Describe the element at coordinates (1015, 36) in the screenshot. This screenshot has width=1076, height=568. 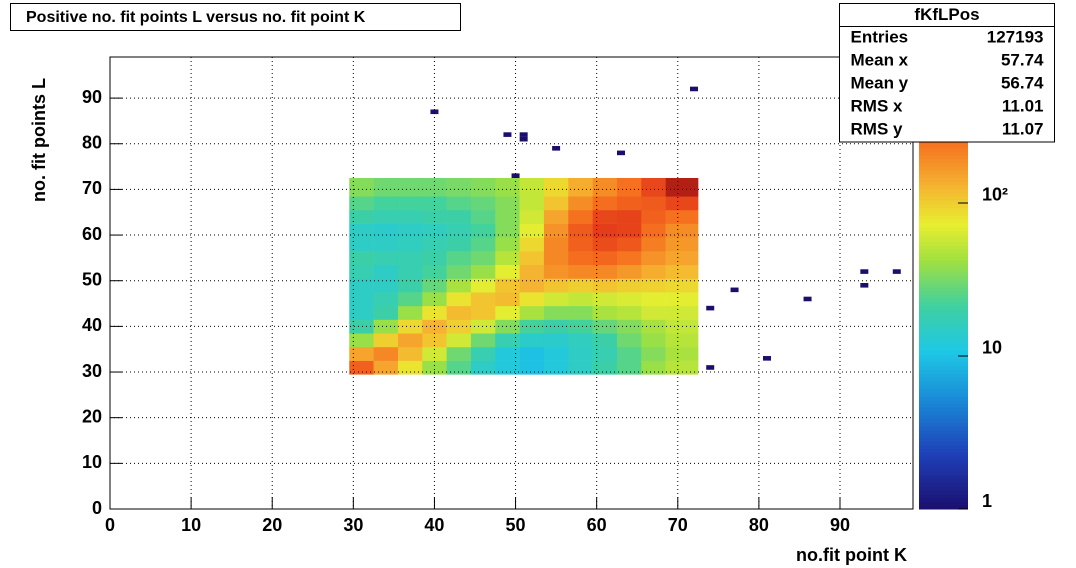
I see `stats-value: 127193` at that location.